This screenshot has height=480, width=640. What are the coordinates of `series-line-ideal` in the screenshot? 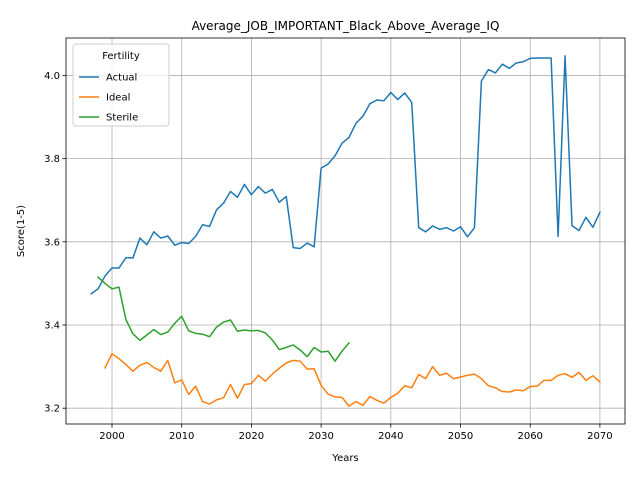 It's located at (352, 379).